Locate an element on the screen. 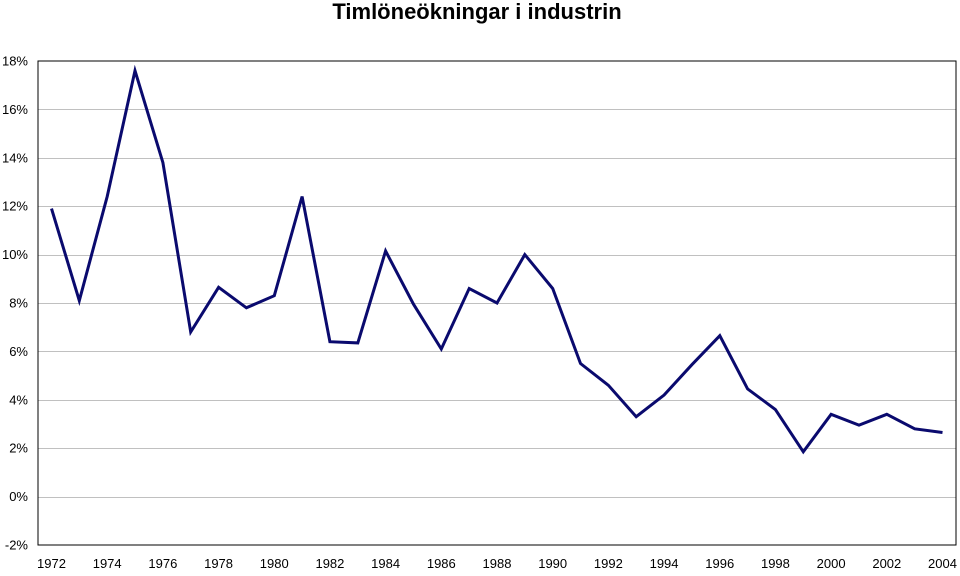  y-tick-label: 14% is located at coordinates (15, 157).